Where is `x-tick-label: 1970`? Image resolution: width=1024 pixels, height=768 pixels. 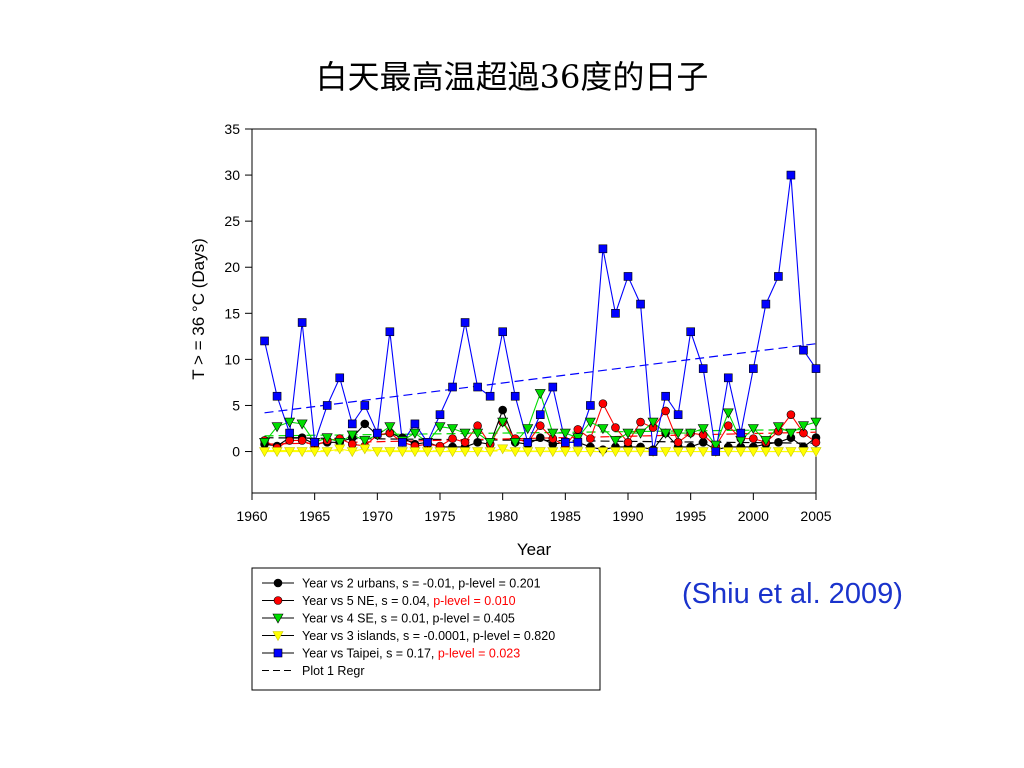
x-tick-label: 1970 is located at coordinates (377, 516).